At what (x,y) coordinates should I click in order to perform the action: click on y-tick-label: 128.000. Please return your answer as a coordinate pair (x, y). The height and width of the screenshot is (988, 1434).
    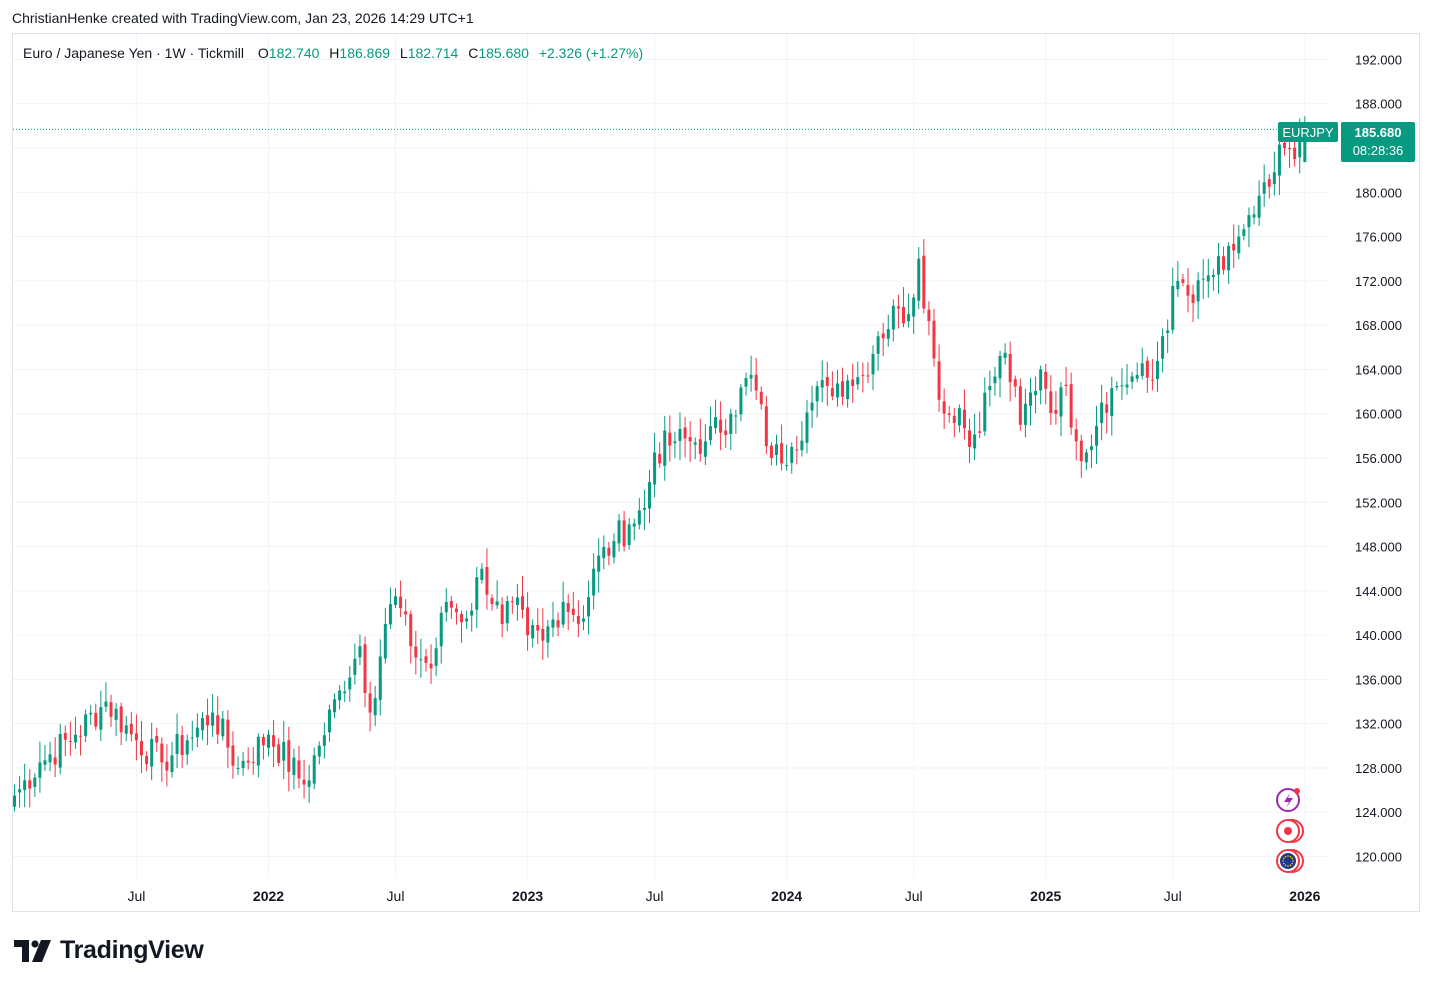
    Looking at the image, I should click on (1378, 768).